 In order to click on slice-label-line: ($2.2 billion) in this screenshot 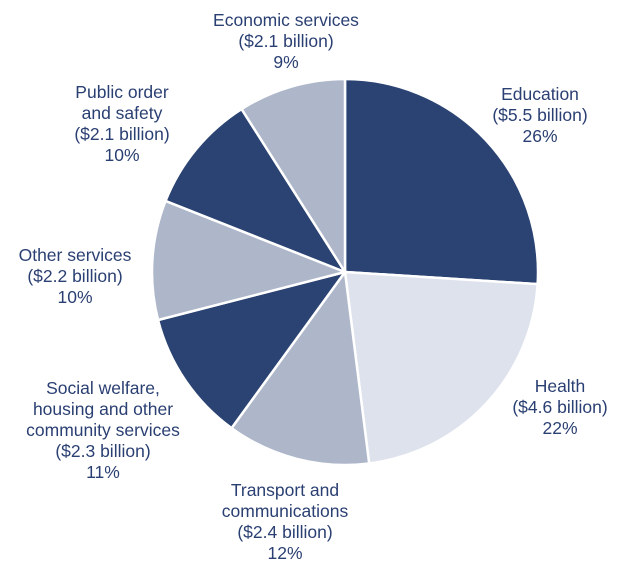, I will do `click(75, 276)`.